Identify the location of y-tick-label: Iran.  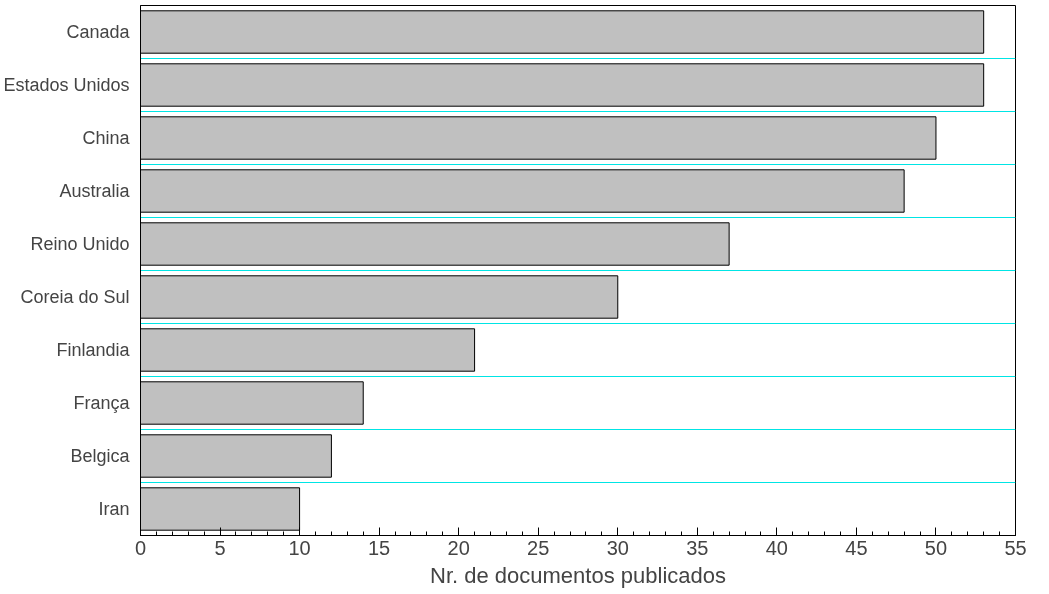
(114, 509).